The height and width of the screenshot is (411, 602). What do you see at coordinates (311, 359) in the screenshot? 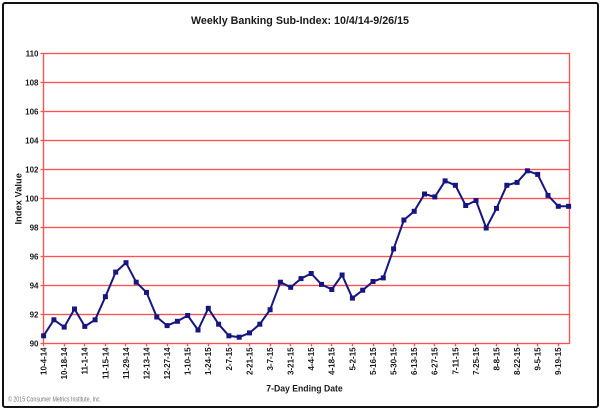
I see `svg-text: 4-4-15` at bounding box center [311, 359].